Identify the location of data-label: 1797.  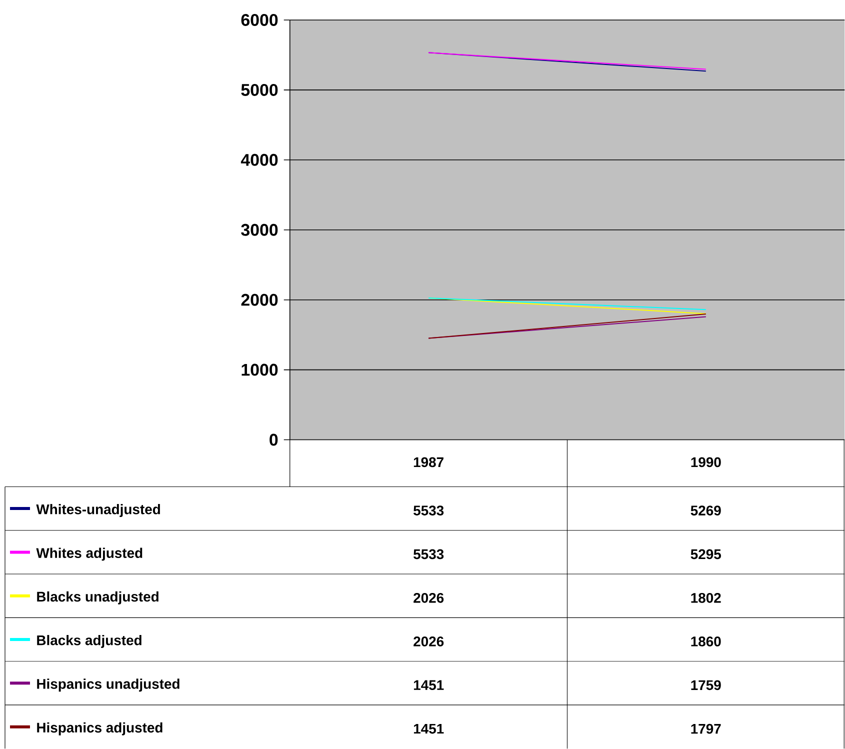
(706, 729).